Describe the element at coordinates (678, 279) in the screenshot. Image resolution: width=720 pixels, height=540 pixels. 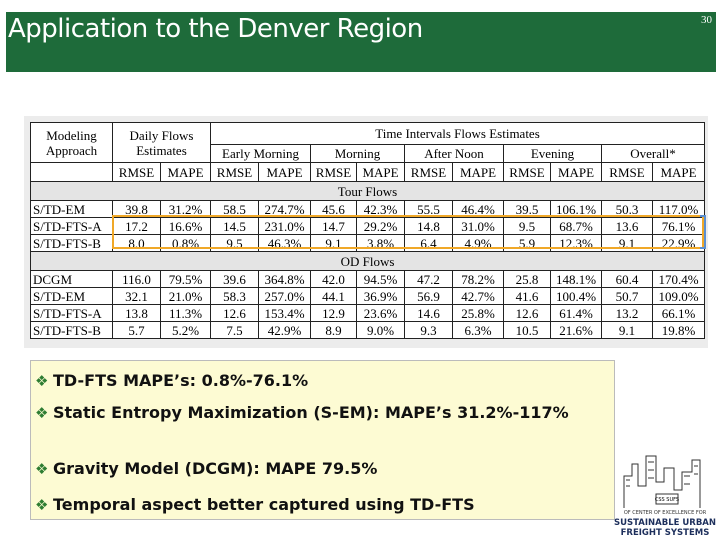
I see `cell: 170.4%` at that location.